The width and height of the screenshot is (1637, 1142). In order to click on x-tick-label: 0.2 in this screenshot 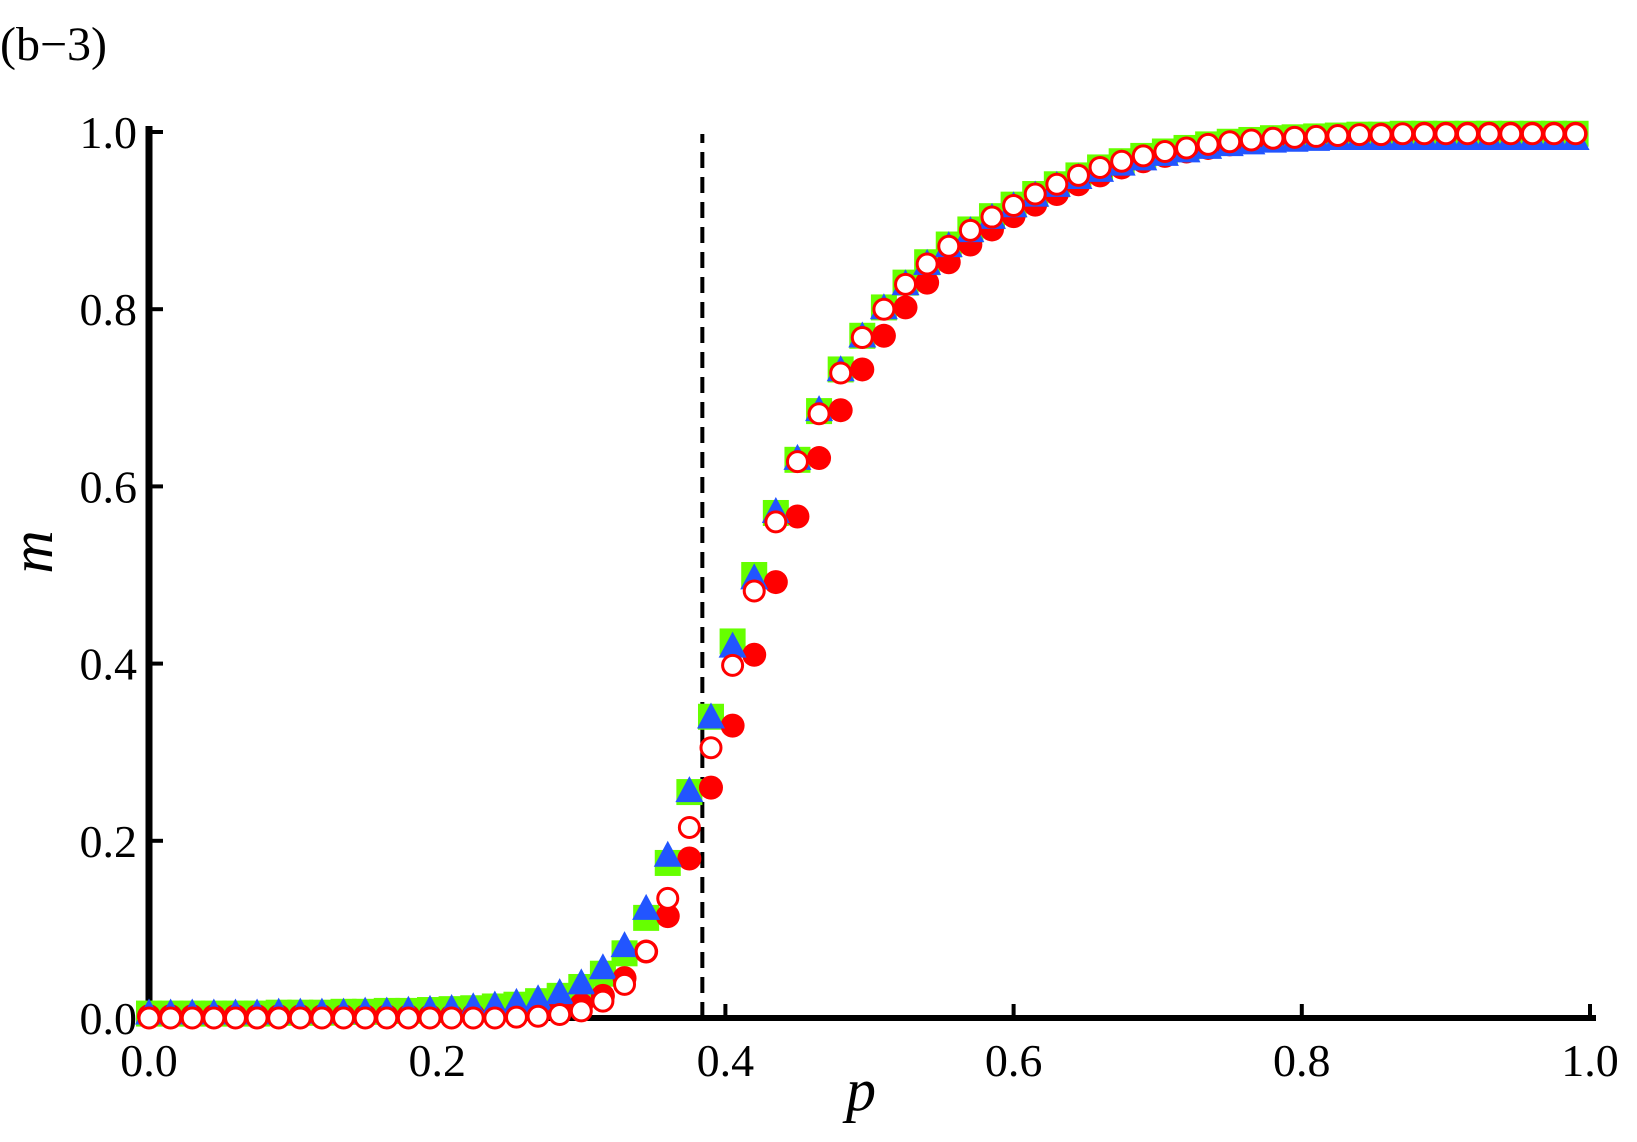, I will do `click(437, 1060)`.